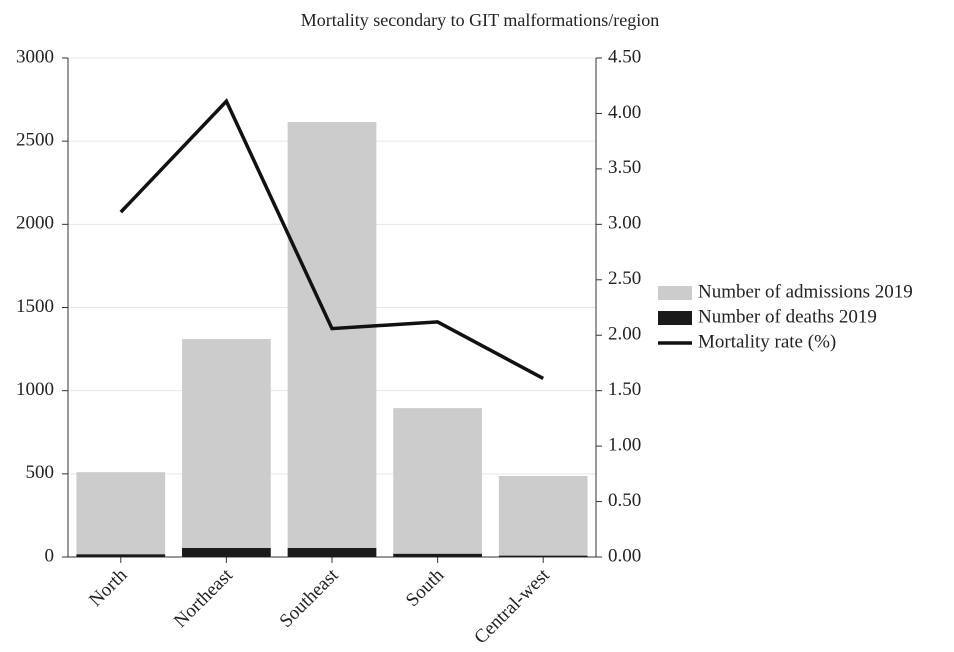  I want to click on x-tick-label: Central-west, so click(512, 606).